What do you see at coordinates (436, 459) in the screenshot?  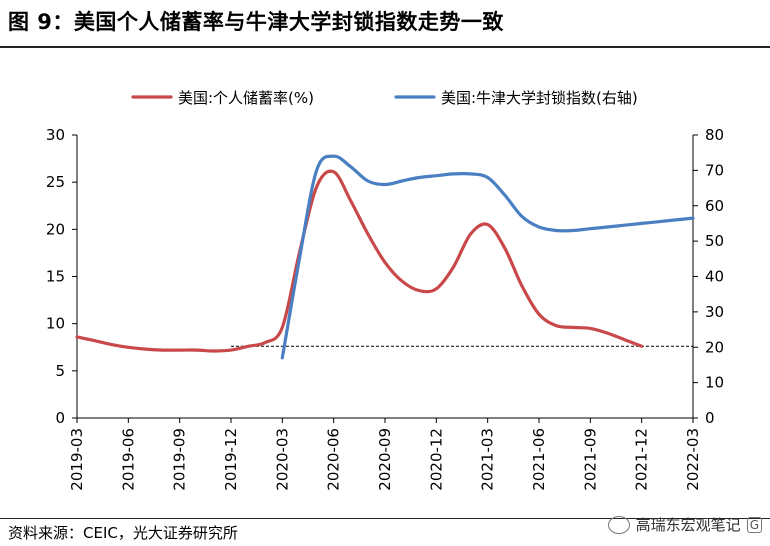 I see `x-tick-label: 2020-12` at bounding box center [436, 459].